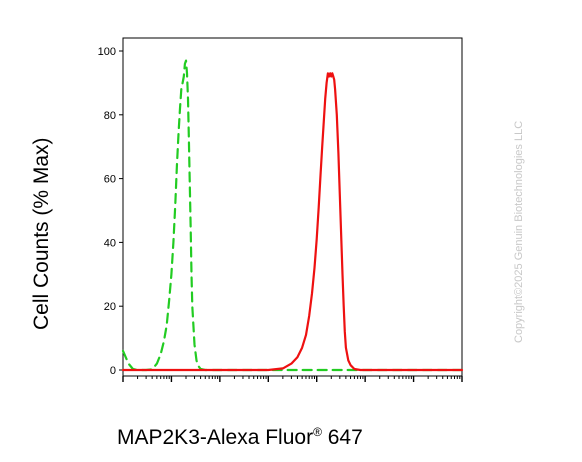 The image size is (582, 462). Describe the element at coordinates (215, 437) in the screenshot. I see `x-axis-label-text: MAP2K3-Alexa Fluor` at that location.